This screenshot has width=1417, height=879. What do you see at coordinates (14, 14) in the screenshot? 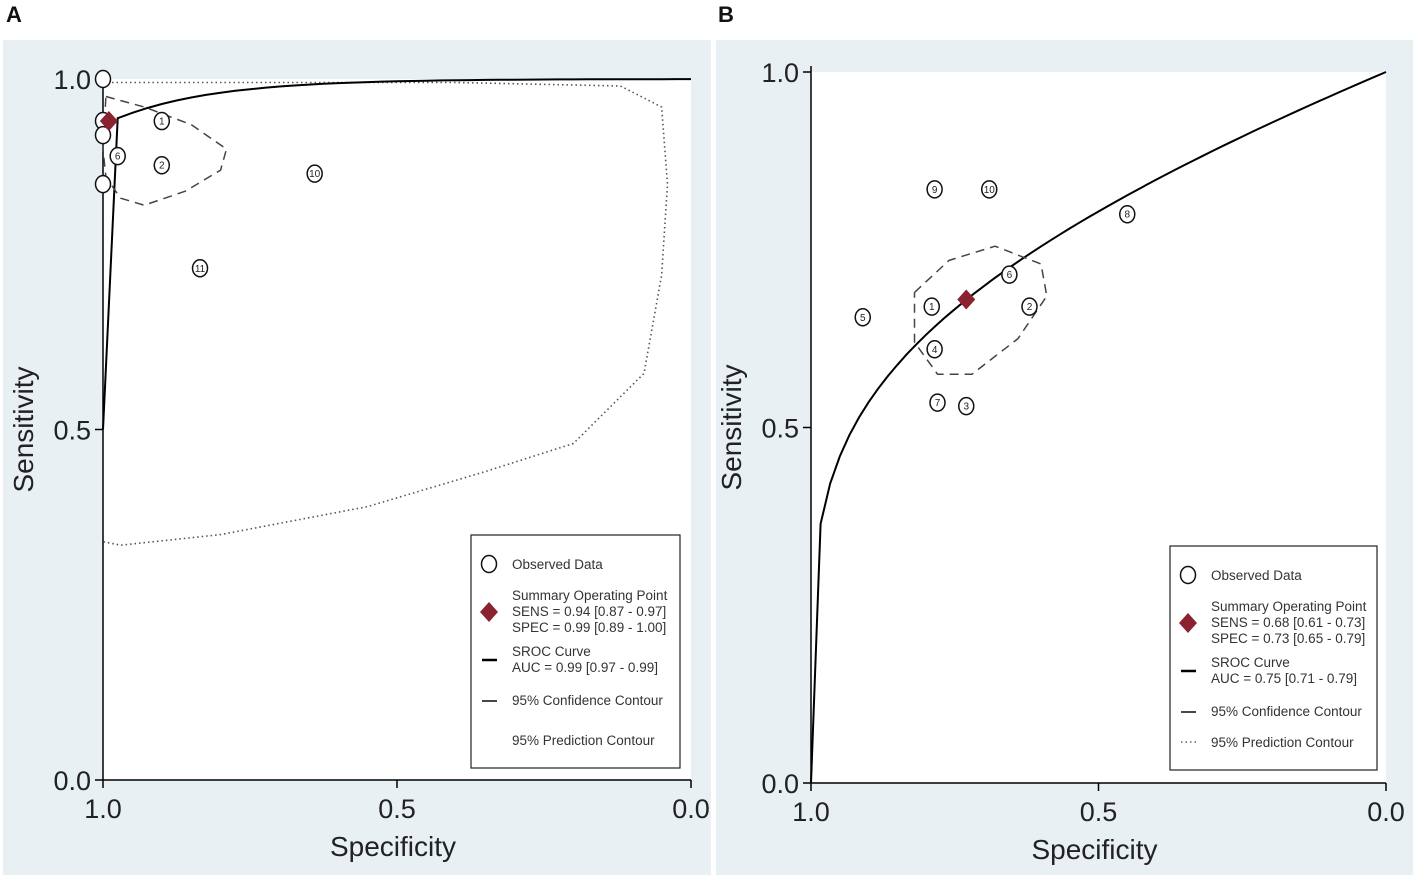
I see `panel-label-a: A` at bounding box center [14, 14].